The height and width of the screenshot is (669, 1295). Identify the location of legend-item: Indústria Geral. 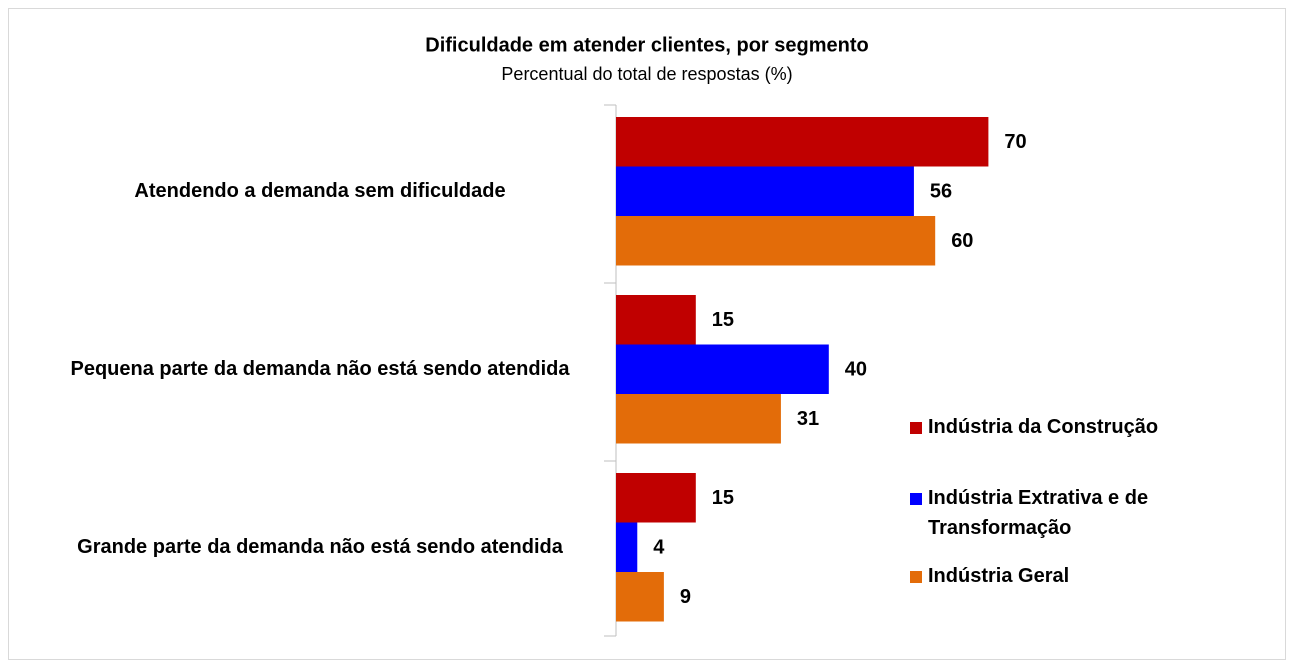
(1080, 576).